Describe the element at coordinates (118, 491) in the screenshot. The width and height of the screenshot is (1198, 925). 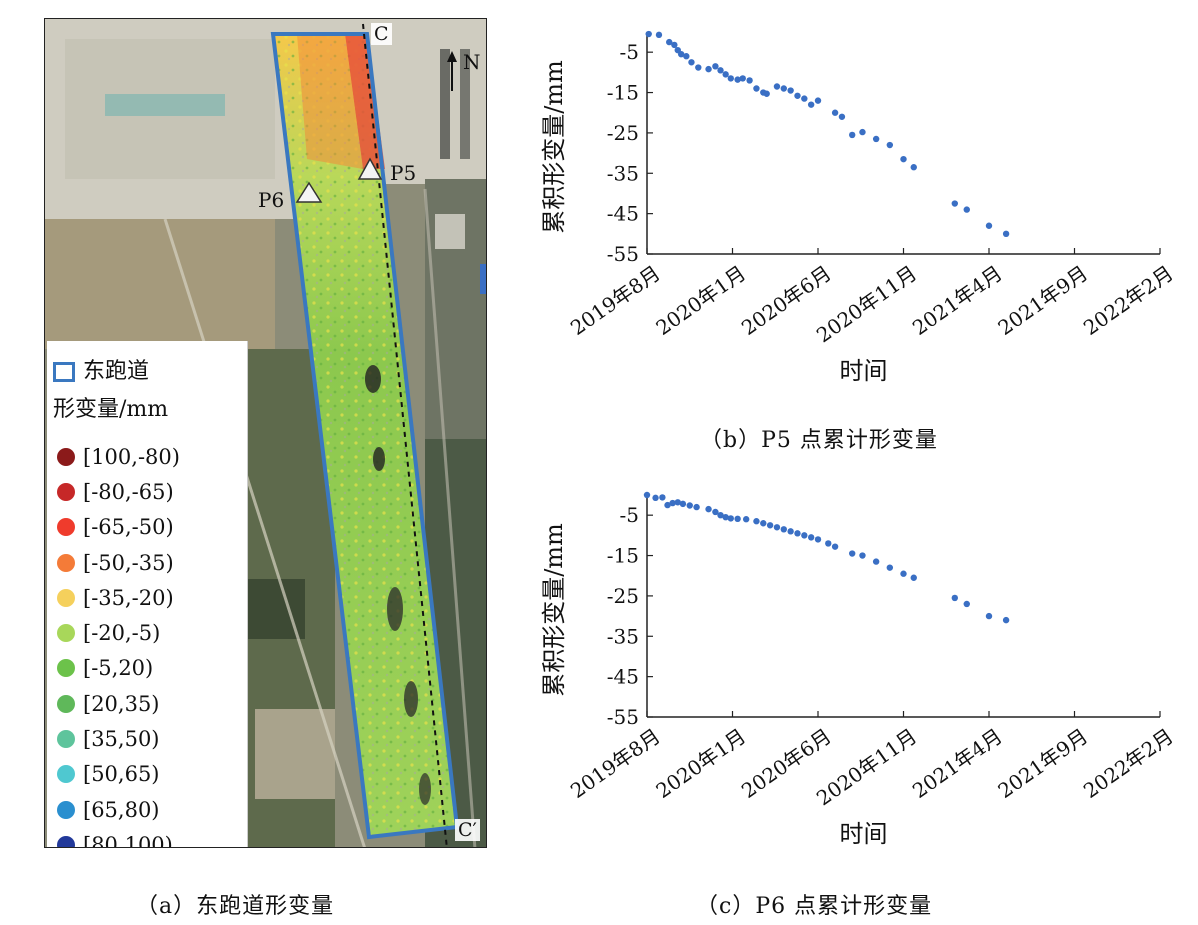
I see `legend-item: [-80,-65)` at that location.